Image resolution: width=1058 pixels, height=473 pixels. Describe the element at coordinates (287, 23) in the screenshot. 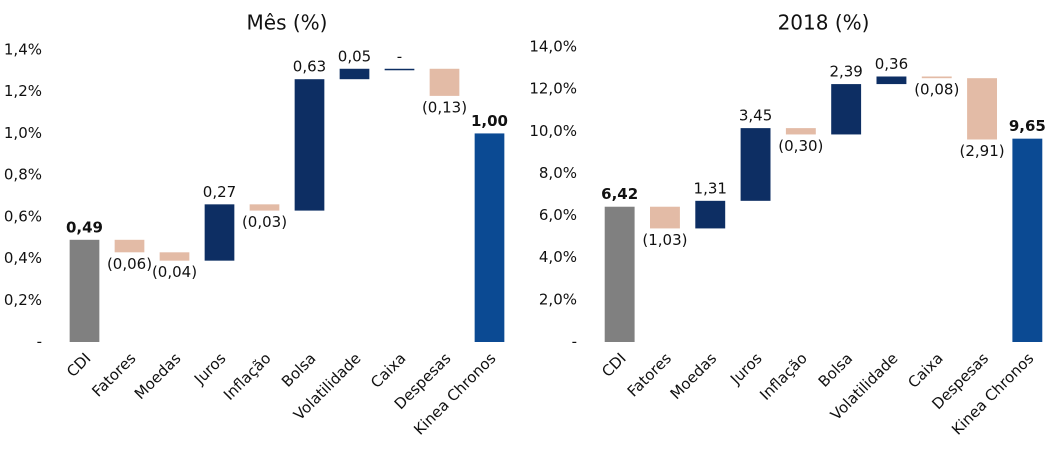

I see `chart-title: Mês (%)` at that location.